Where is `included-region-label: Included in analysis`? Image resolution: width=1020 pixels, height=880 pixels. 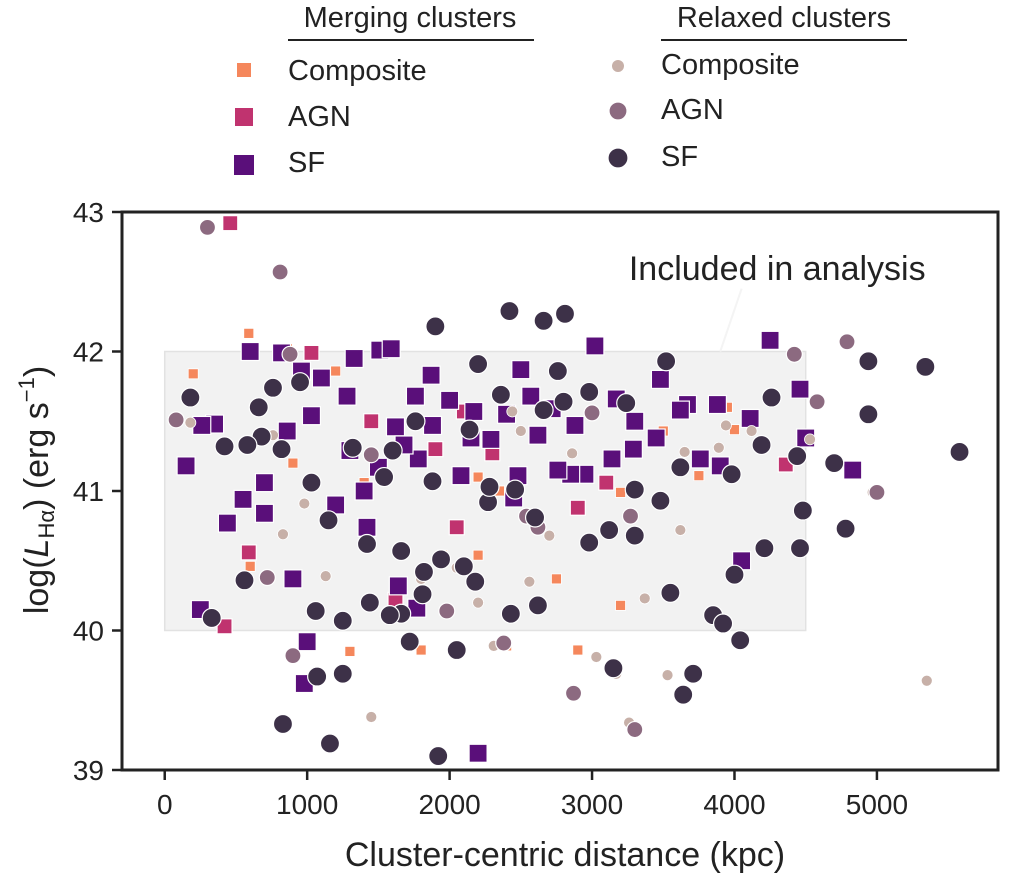
included-region-label: Included in analysis is located at coordinates (777, 269).